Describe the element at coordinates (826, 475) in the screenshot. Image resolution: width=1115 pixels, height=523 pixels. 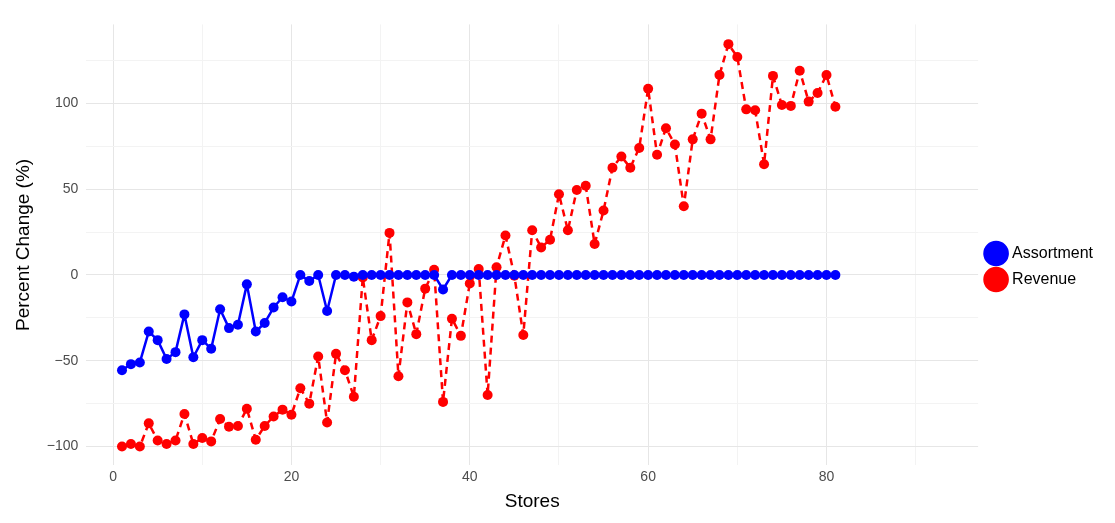
I see `x-tick-label: 80` at that location.